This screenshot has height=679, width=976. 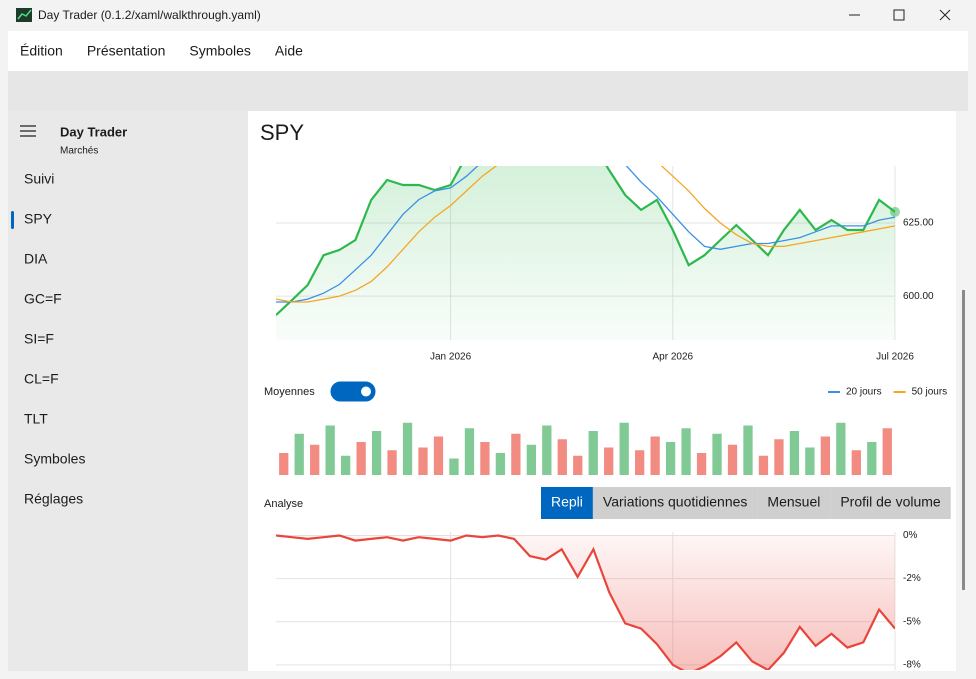 I want to click on toolbar-area, so click(x=488, y=91).